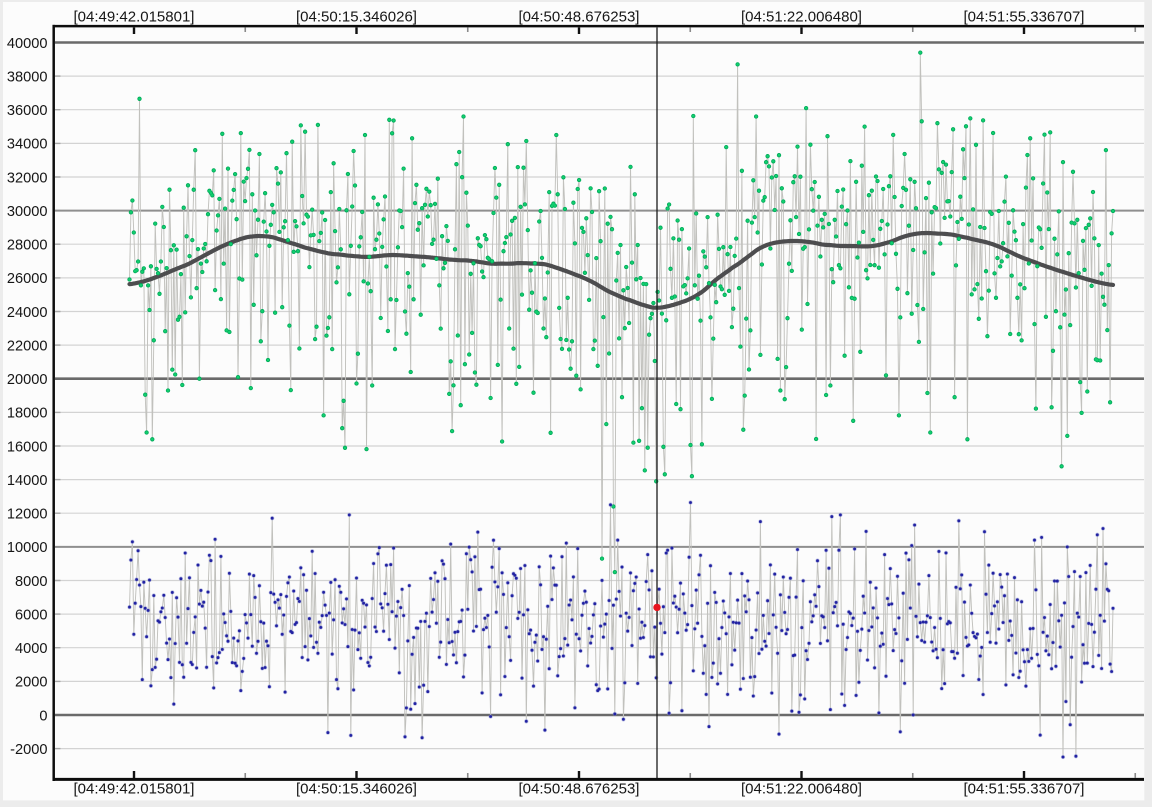 This screenshot has height=807, width=1152. Describe the element at coordinates (28, 750) in the screenshot. I see `svg-text: -2000` at that location.